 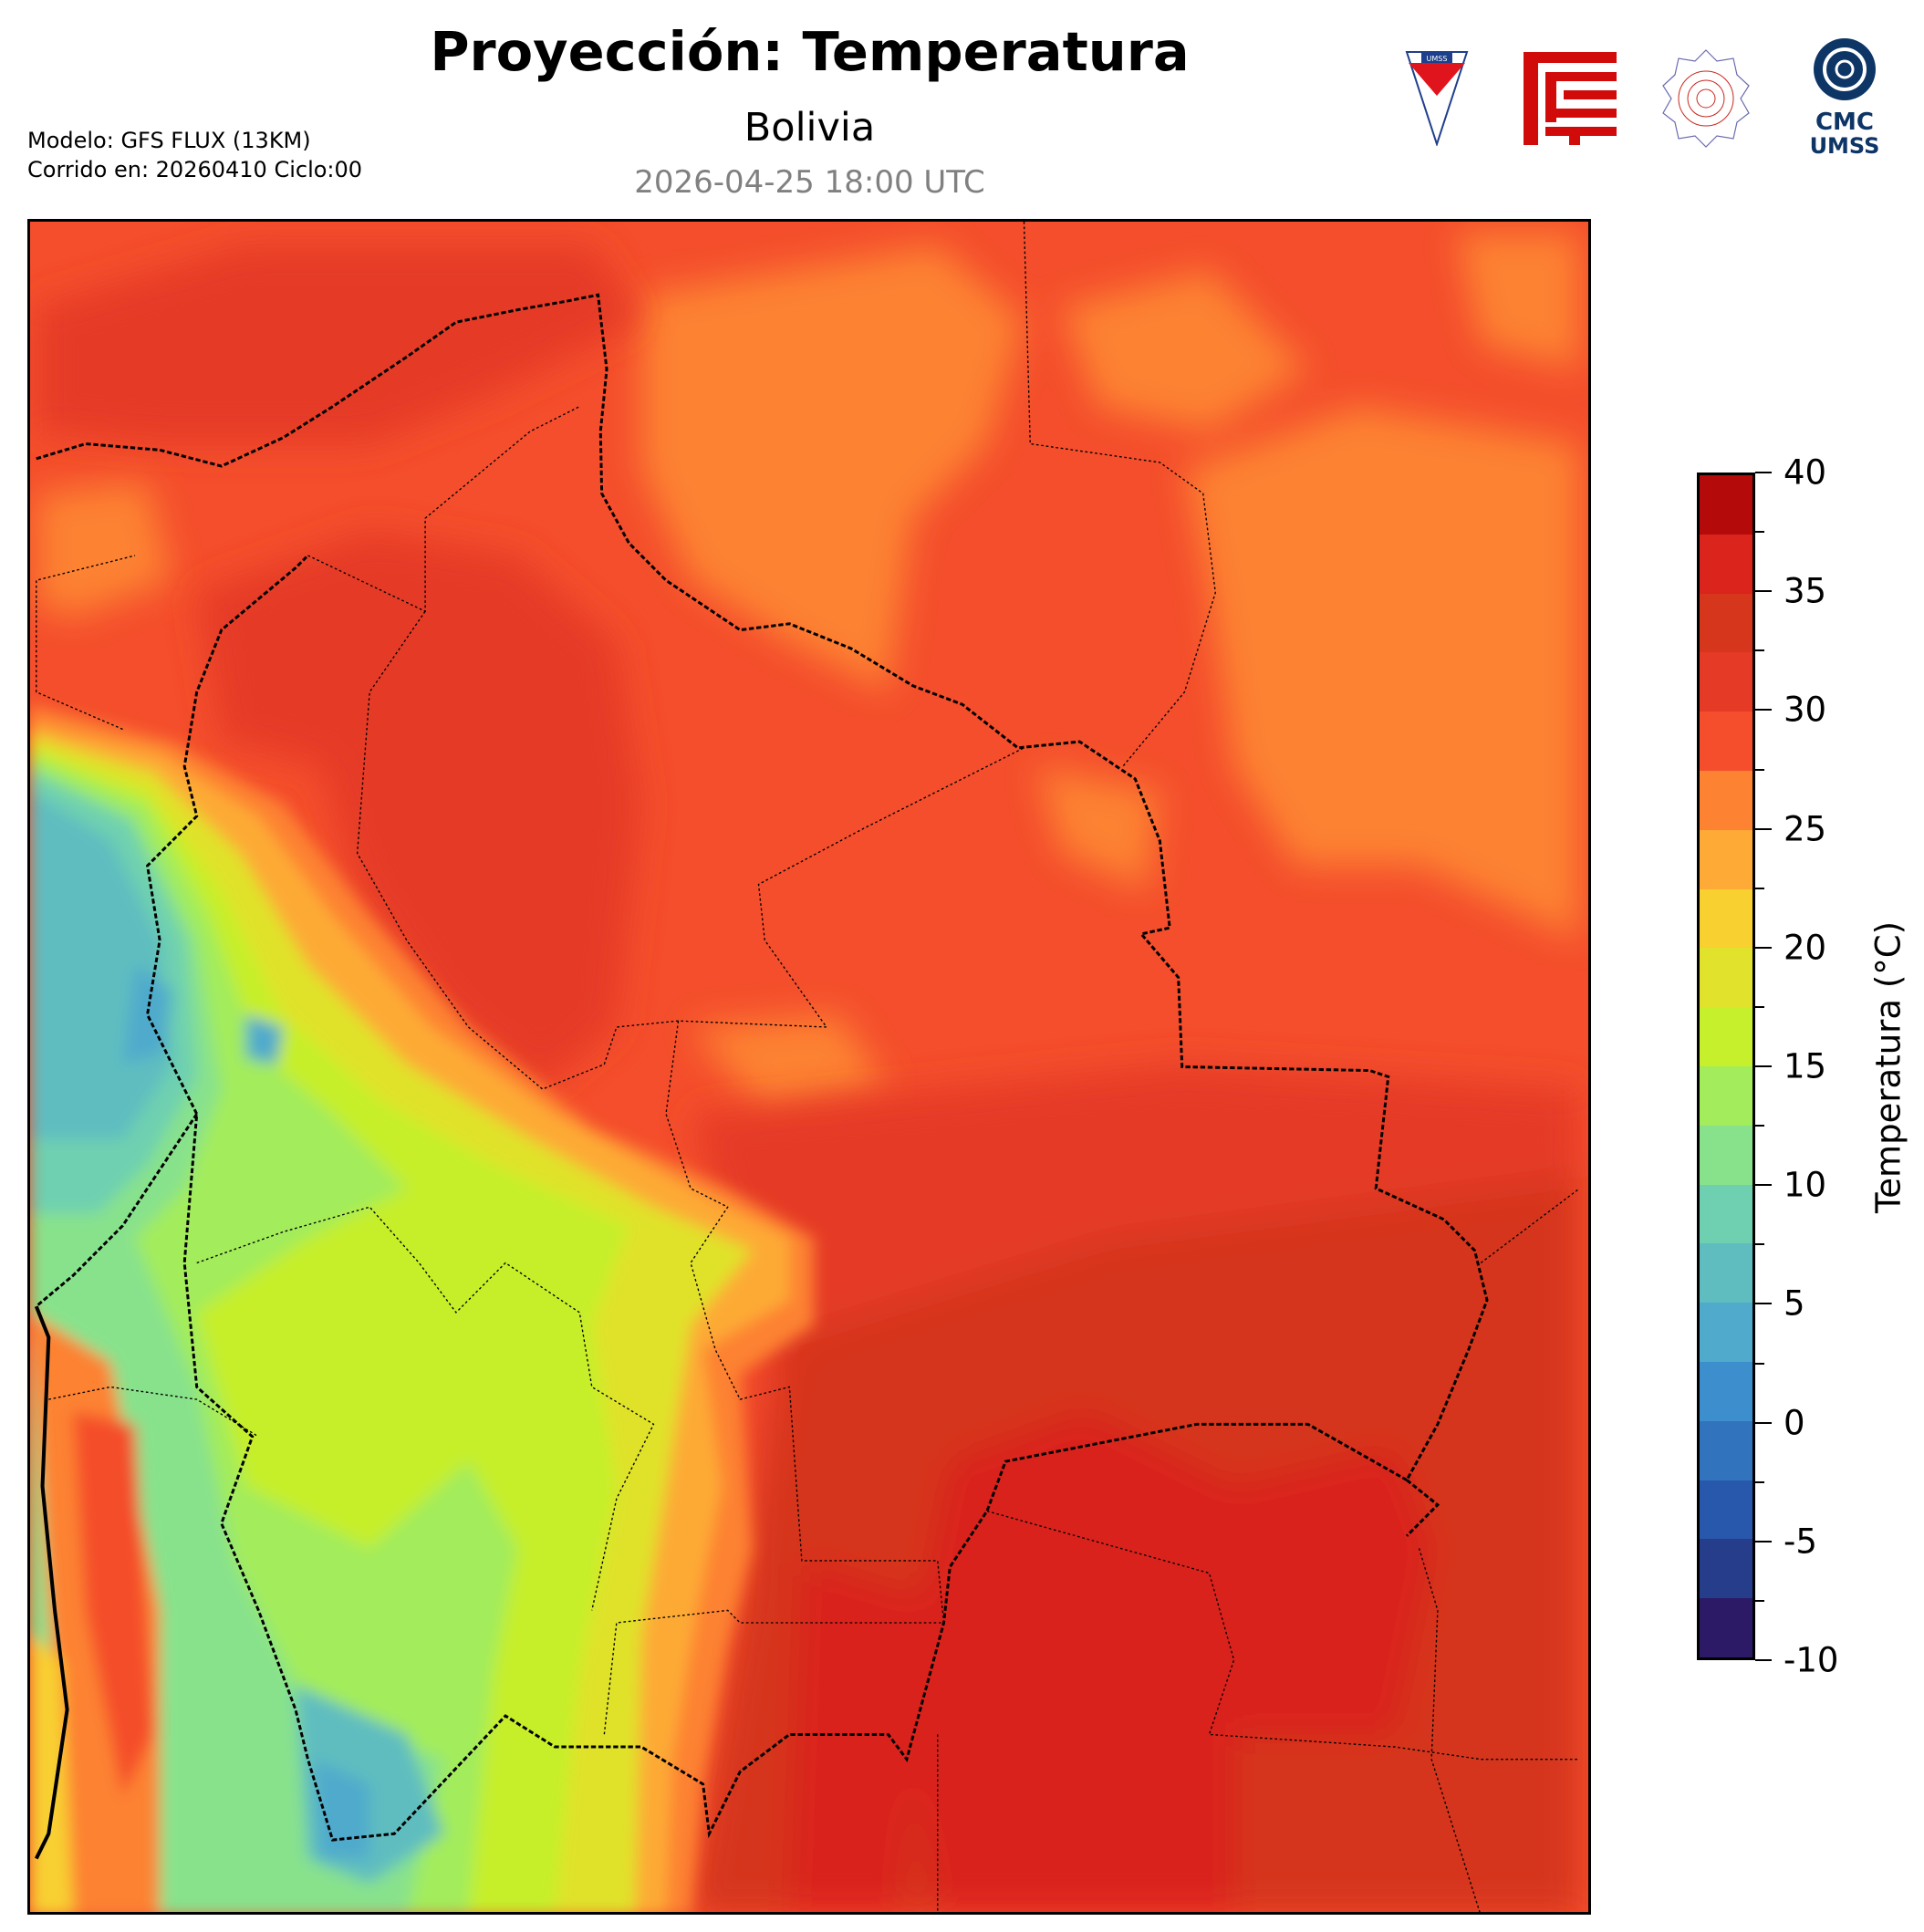 I want to click on colorbar-tick-label: 30, so click(x=1806, y=710).